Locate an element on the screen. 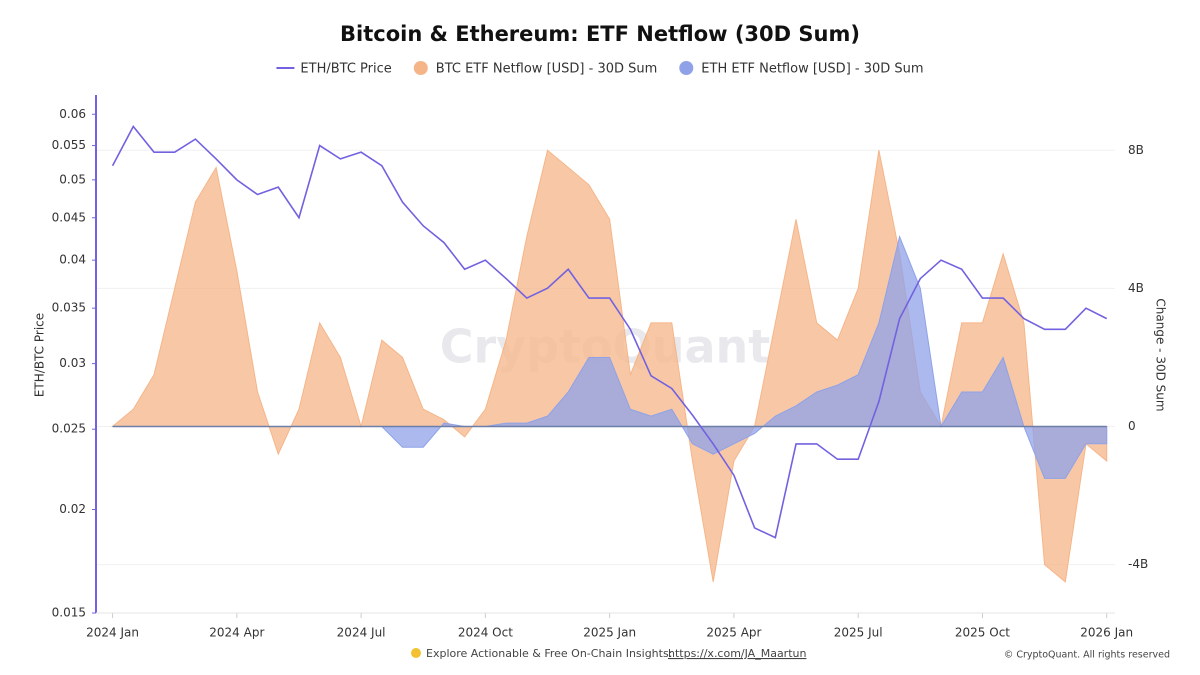  legend-item: ETH/BTC Price is located at coordinates (334, 69).